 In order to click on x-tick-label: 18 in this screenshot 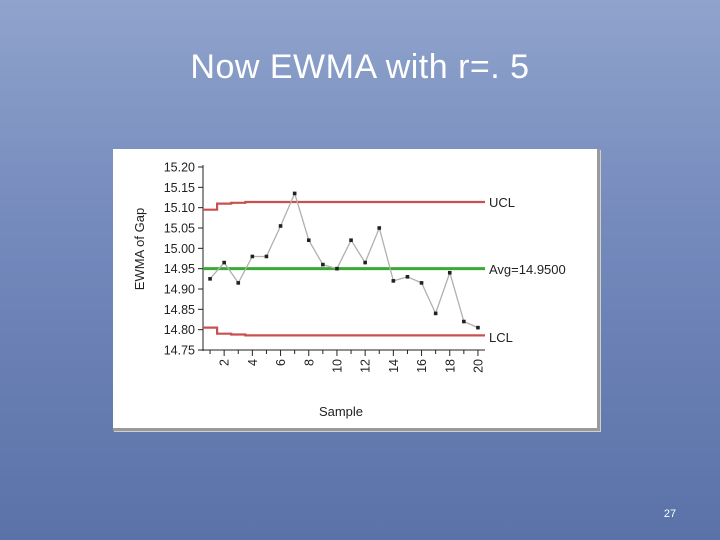, I will do `click(450, 366)`.